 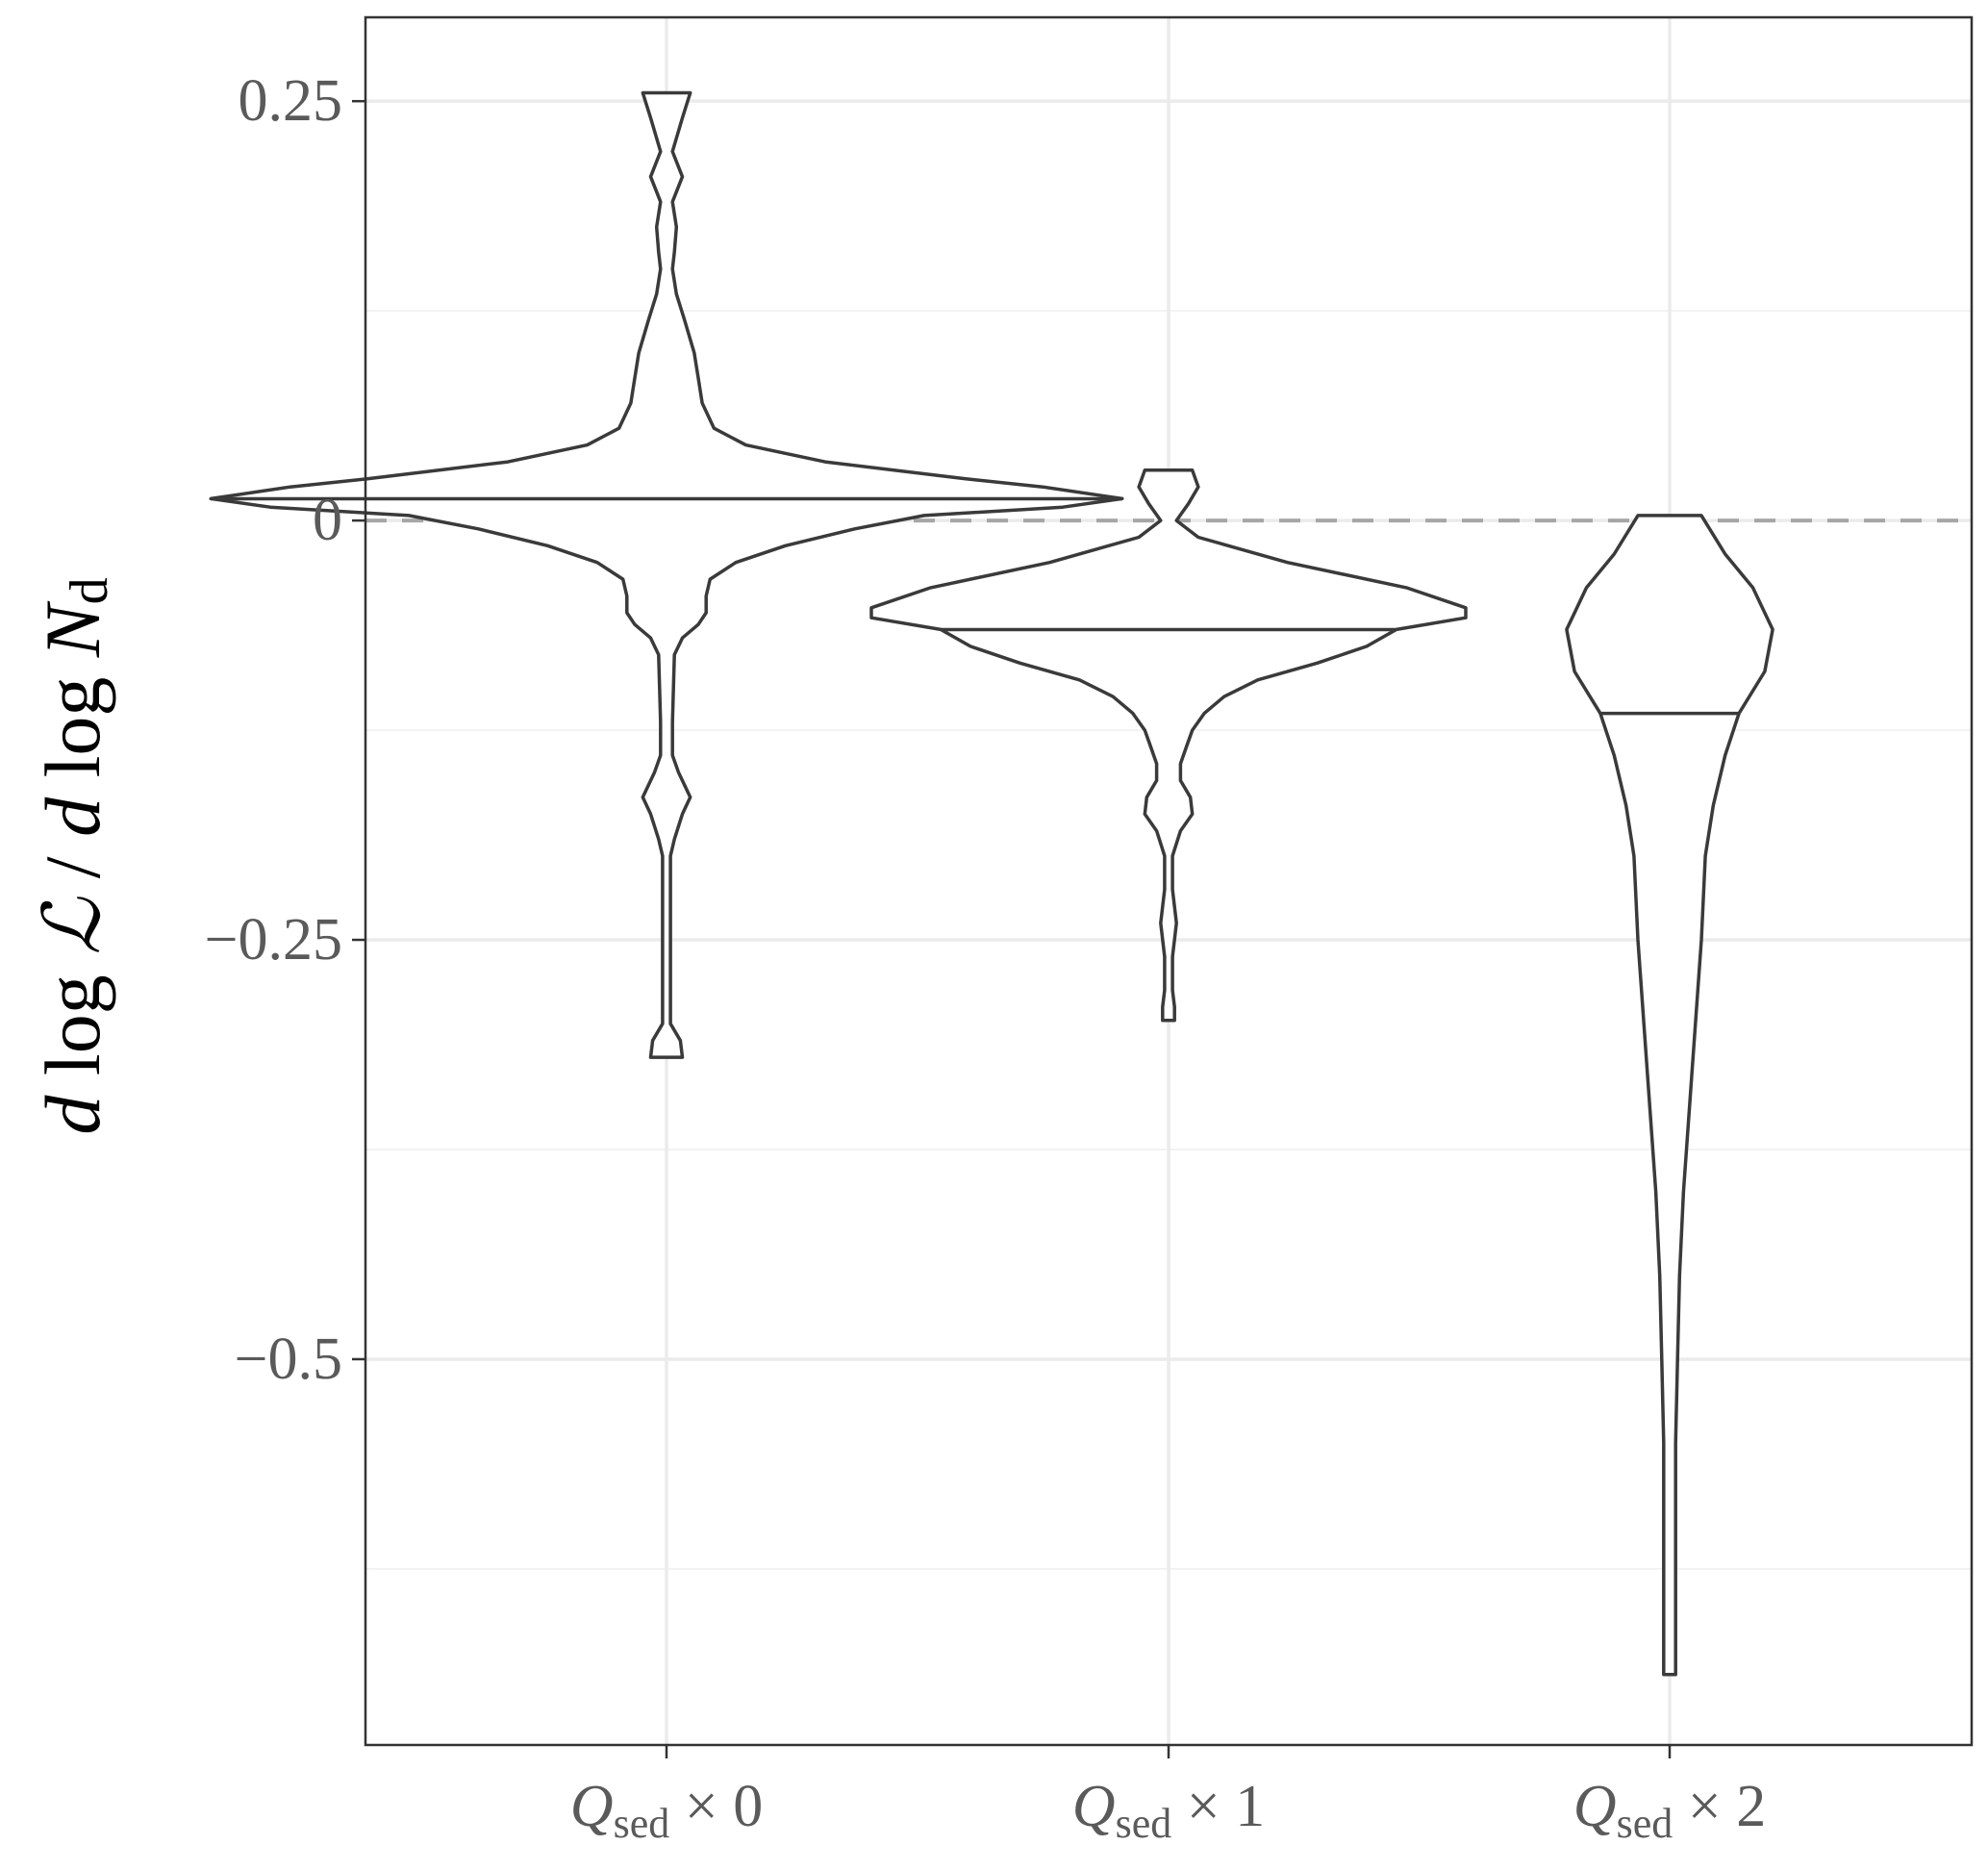 What do you see at coordinates (1719, 1806) in the screenshot?
I see `x-label-multiplier: × 2` at bounding box center [1719, 1806].